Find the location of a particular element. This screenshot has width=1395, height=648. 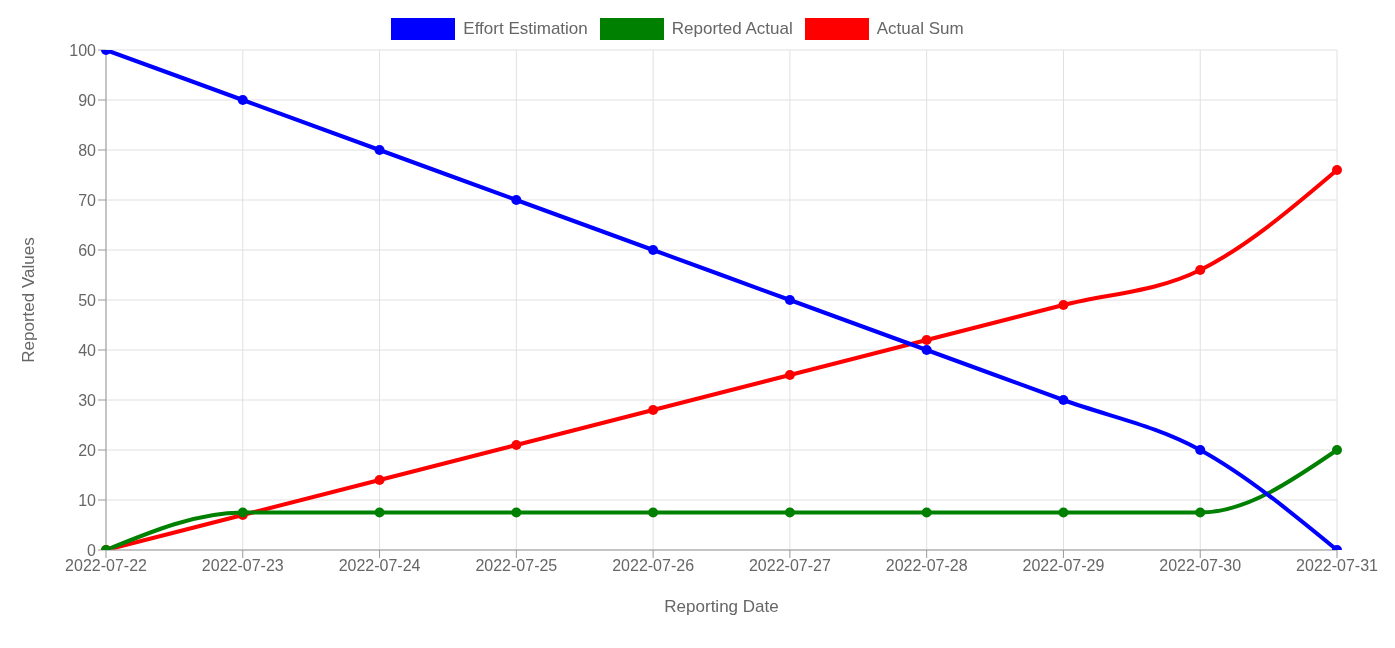

x-tick-label: 2022-07-31 is located at coordinates (1337, 566).